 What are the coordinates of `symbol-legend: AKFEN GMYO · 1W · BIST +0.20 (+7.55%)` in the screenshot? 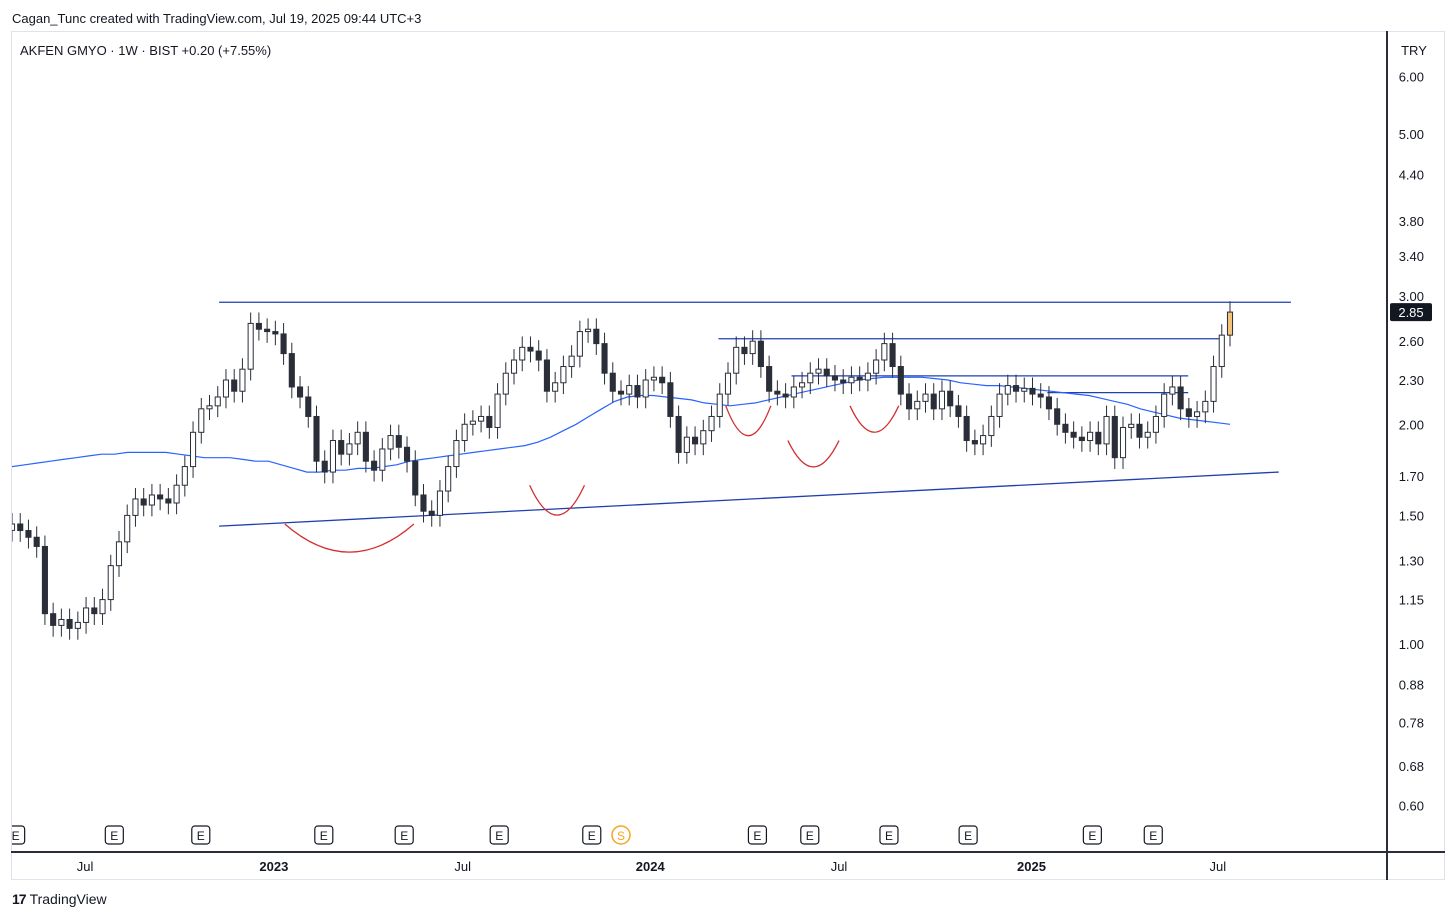 It's located at (146, 50).